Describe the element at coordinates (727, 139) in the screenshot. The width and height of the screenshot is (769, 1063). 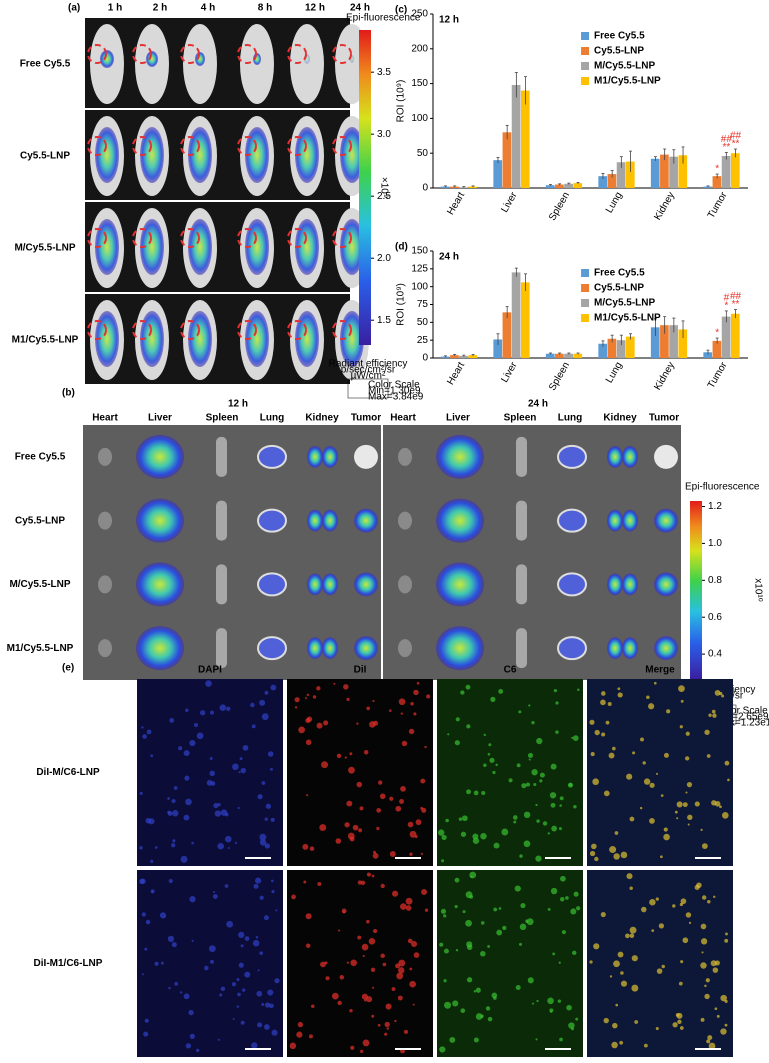
I see `significance-mark: ##` at that location.